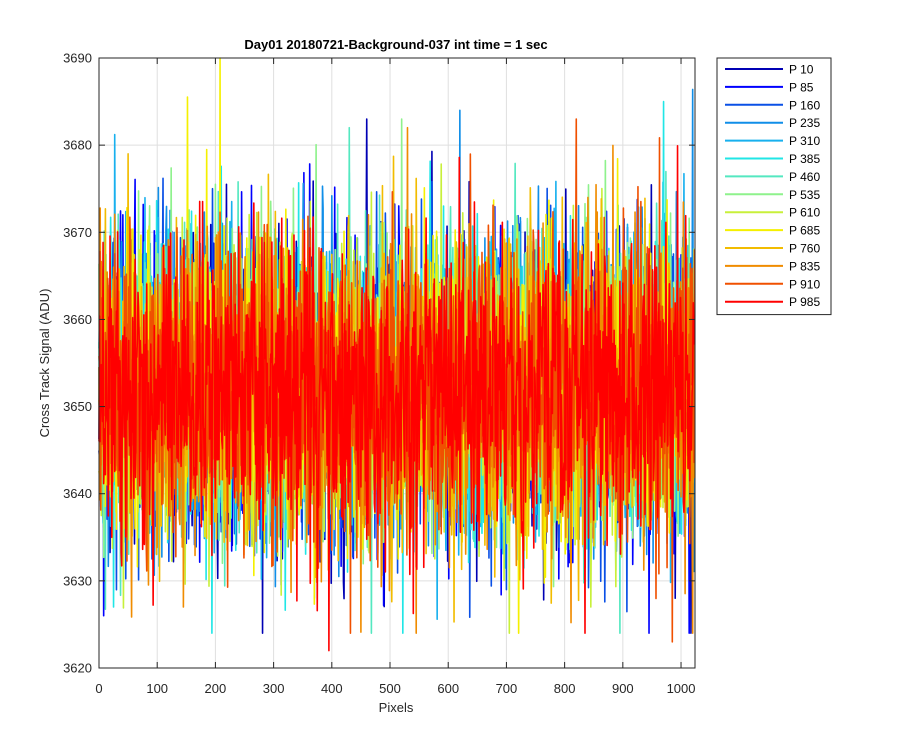 Image resolution: width=900 pixels, height=750 pixels. Describe the element at coordinates (77, 406) in the screenshot. I see `y-tick-label: 3650` at that location.